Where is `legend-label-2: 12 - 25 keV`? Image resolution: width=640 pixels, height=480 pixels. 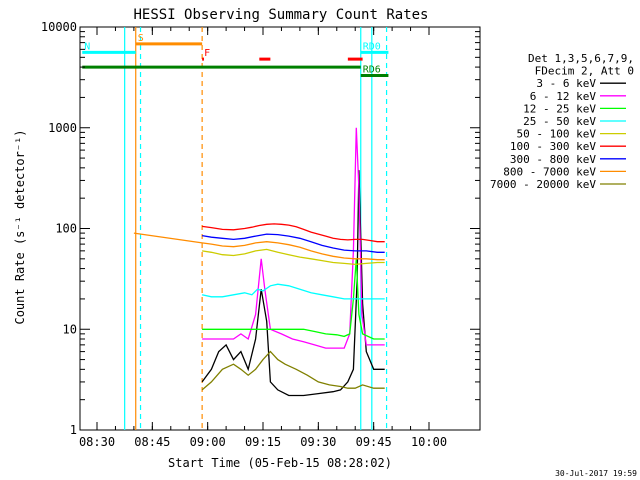 legend-label-2: 12 - 25 keV is located at coordinates (559, 108).